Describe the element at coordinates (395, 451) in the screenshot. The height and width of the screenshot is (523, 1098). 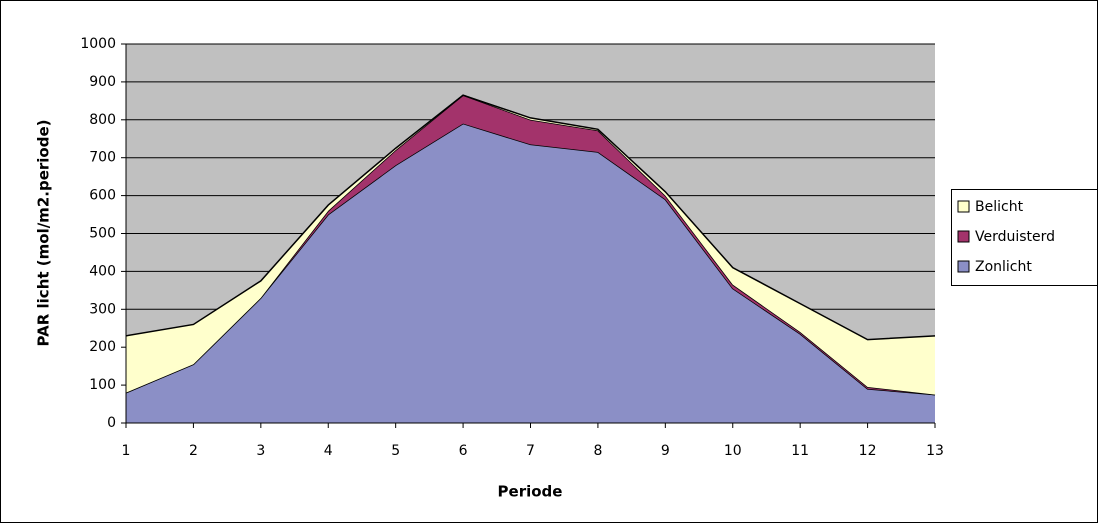
I see `x-tick-label: 5` at that location.